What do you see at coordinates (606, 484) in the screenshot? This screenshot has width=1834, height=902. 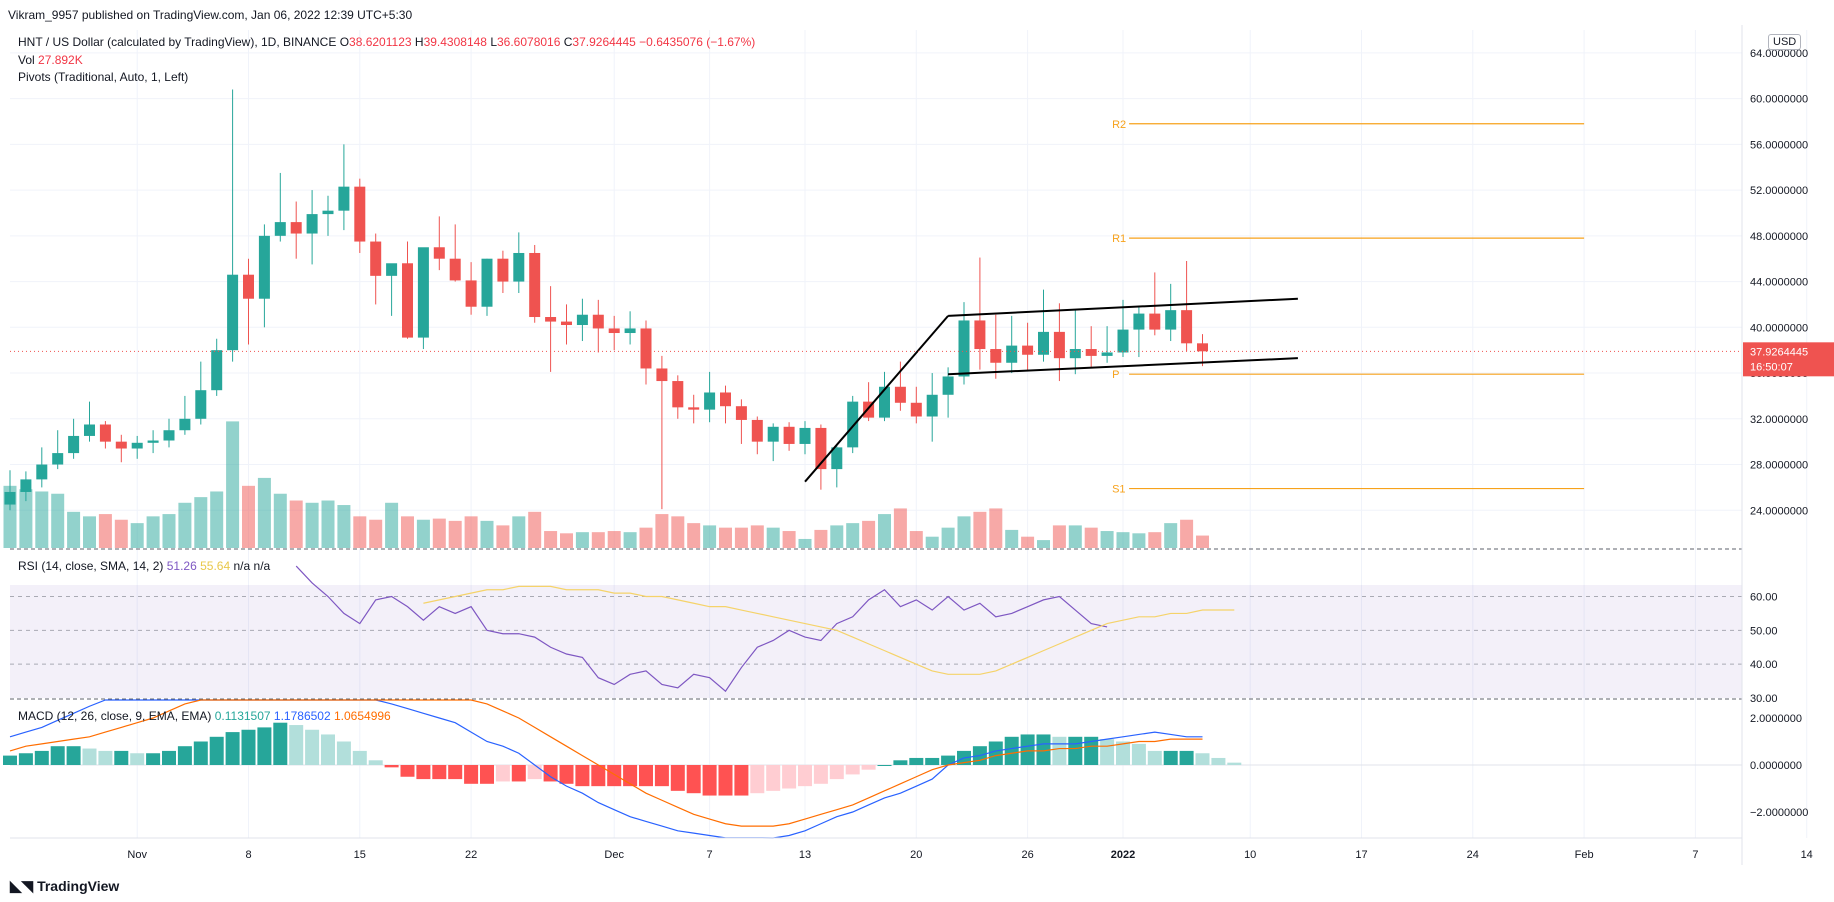 I see `volume-bars` at bounding box center [606, 484].